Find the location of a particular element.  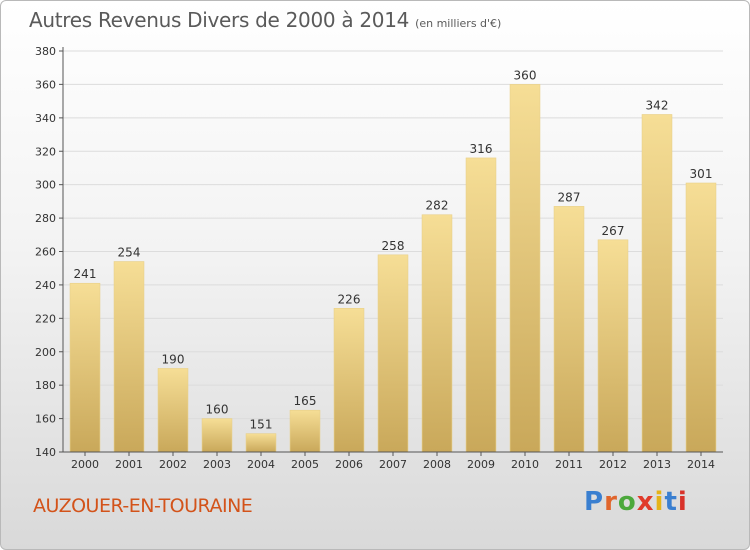

x-tick-label: 2005 is located at coordinates (305, 464).